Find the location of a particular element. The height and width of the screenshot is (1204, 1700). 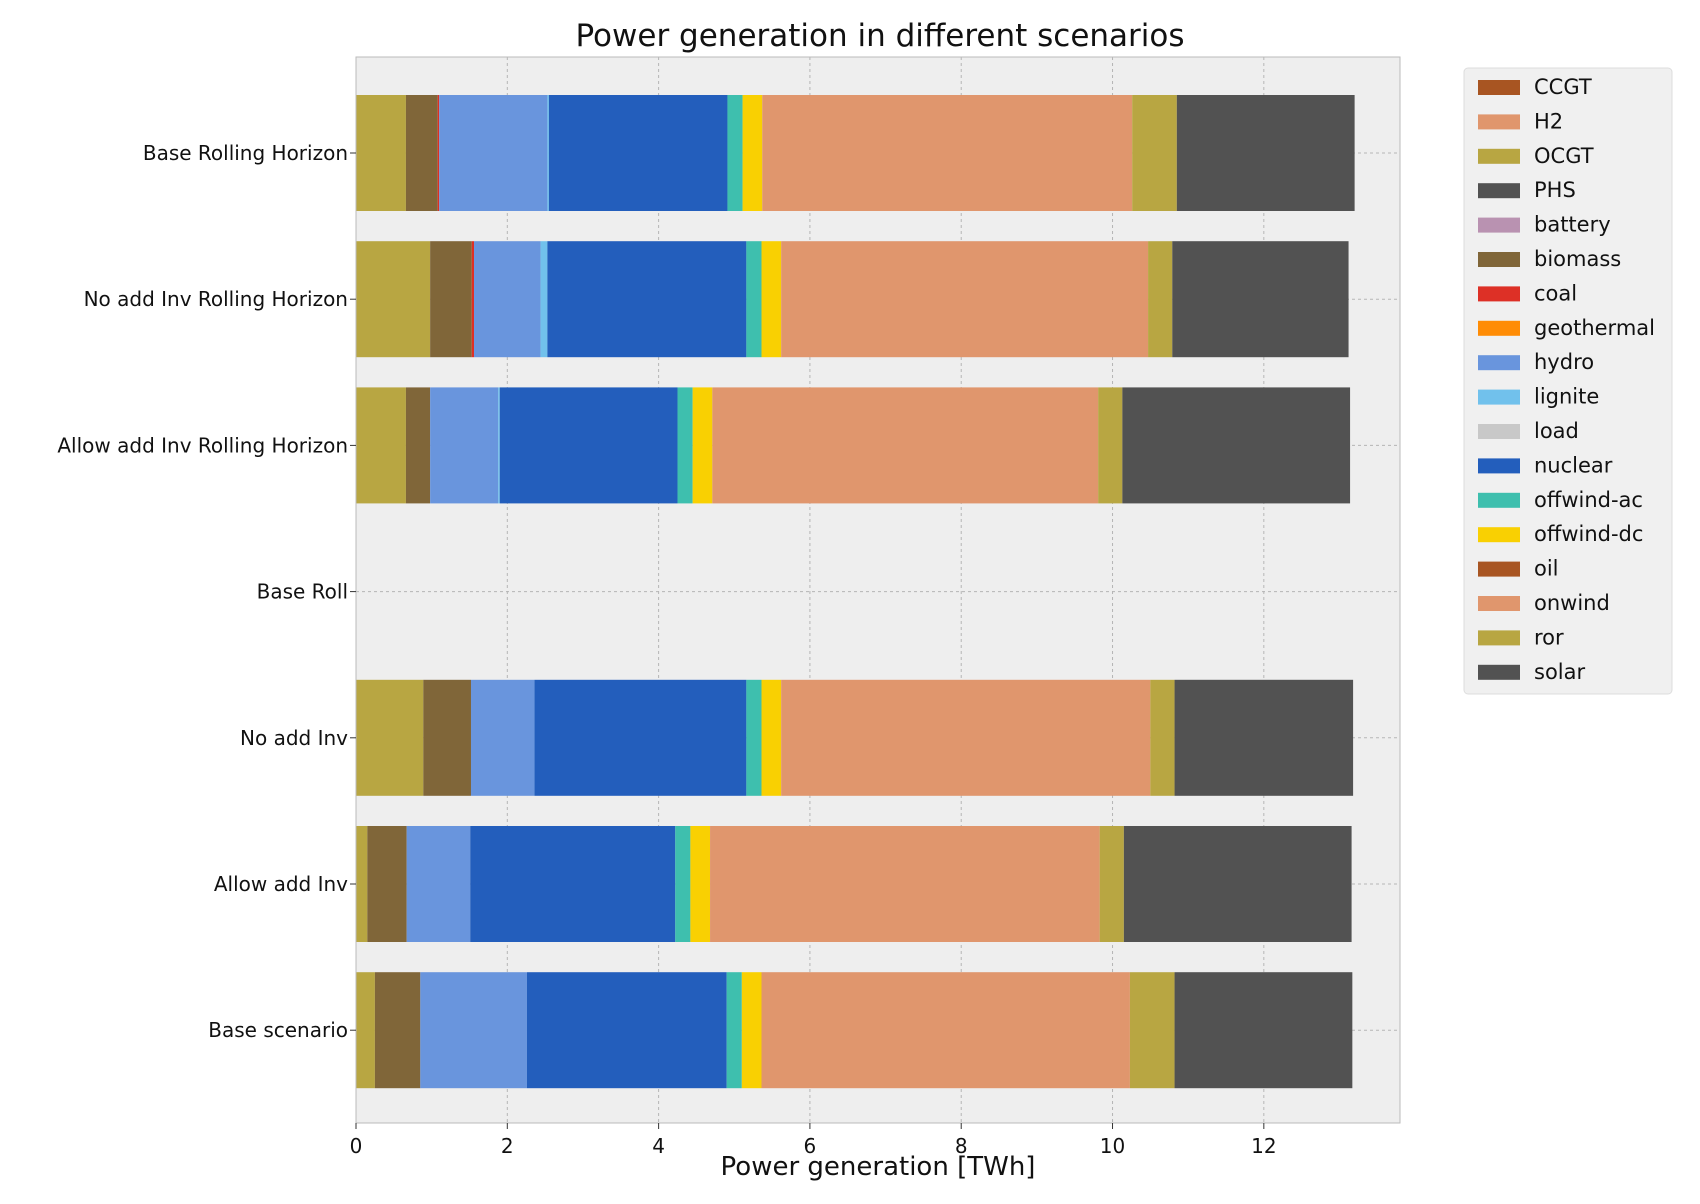

x-tick-label: 10 is located at coordinates (1112, 1146).